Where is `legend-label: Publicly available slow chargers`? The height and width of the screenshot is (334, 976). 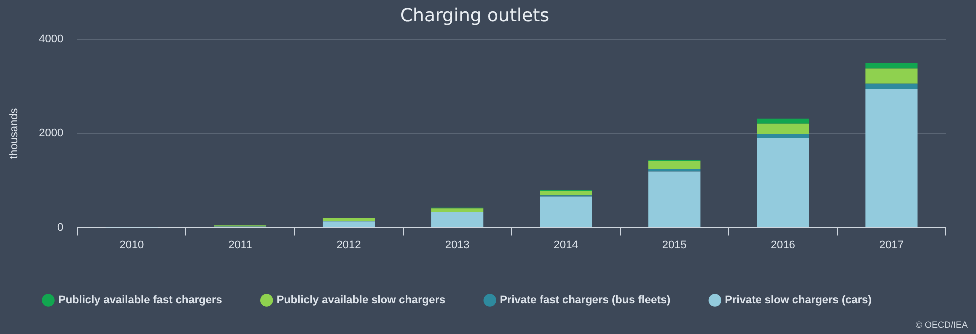 legend-label: Publicly available slow chargers is located at coordinates (361, 300).